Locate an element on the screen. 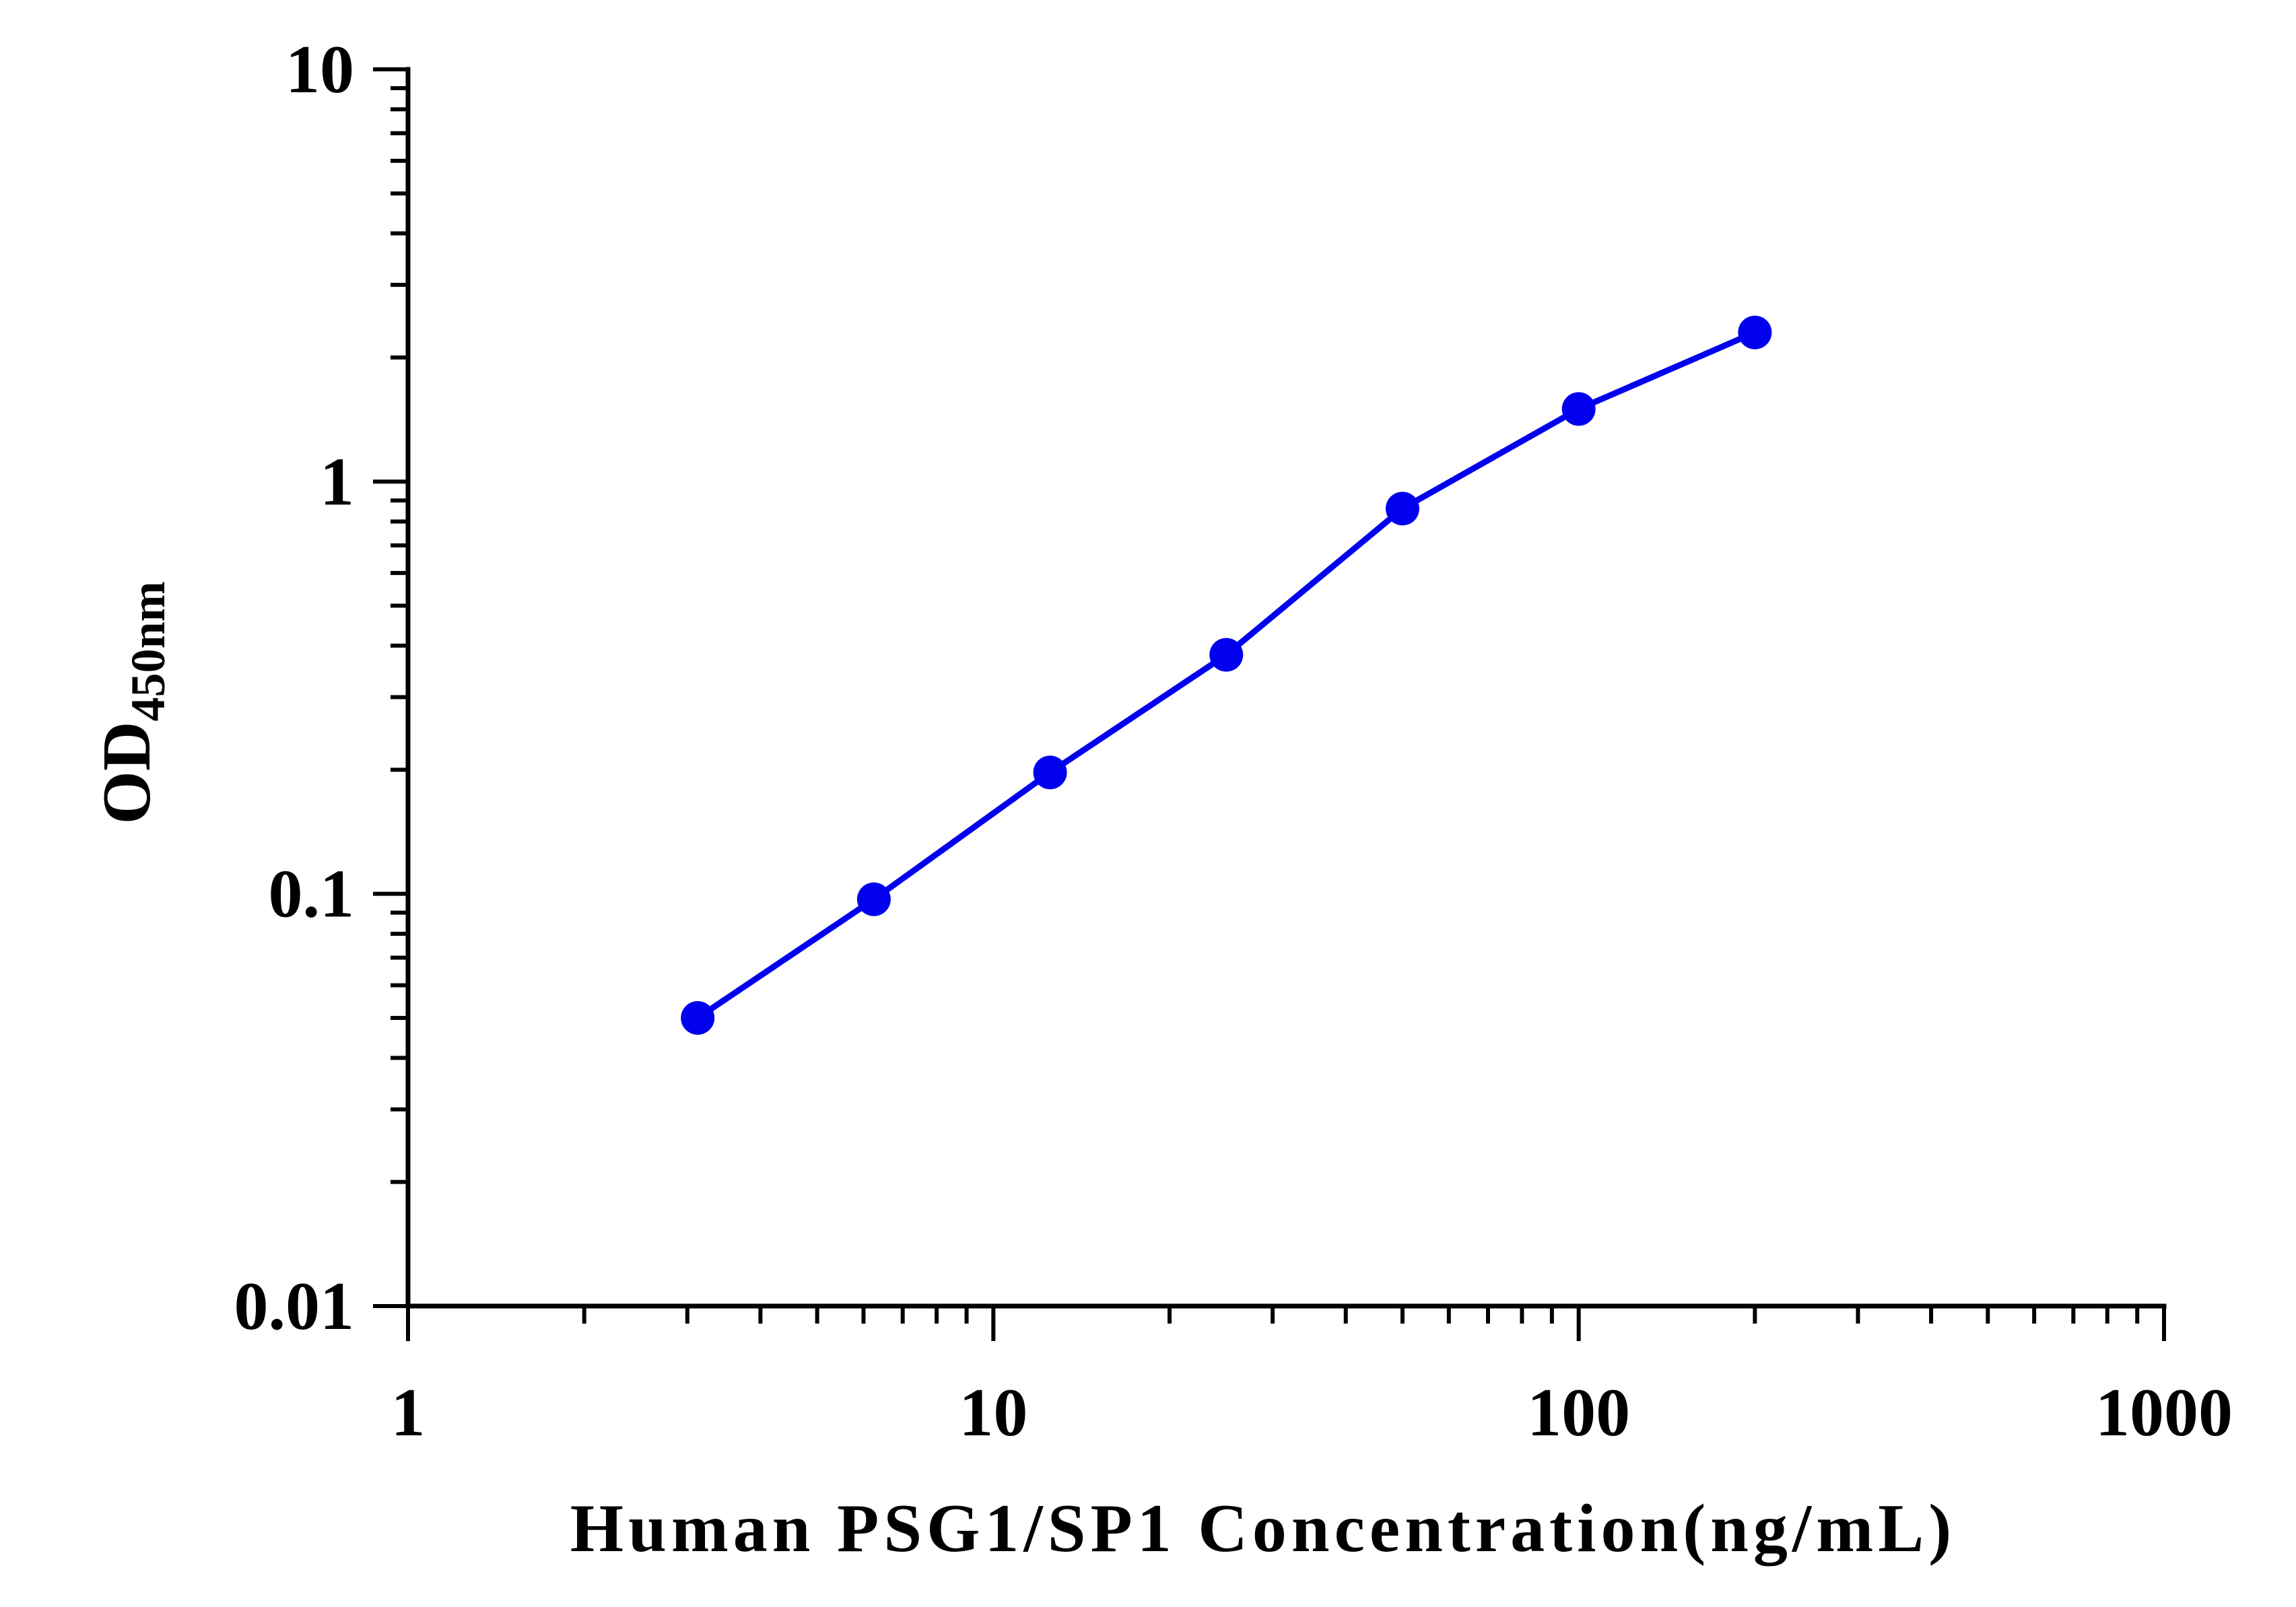  y-axis-label-subscript: 450nm is located at coordinates (148, 651).